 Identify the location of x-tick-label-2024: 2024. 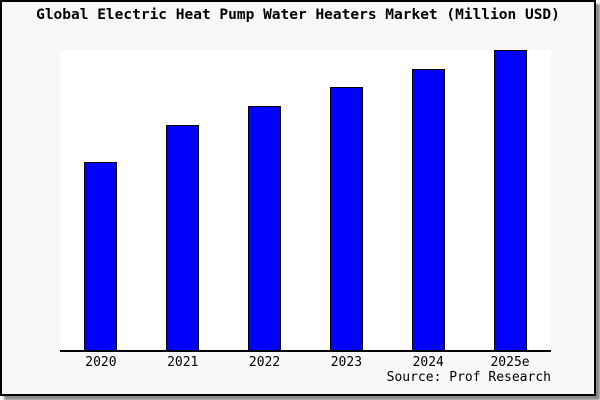
(428, 362).